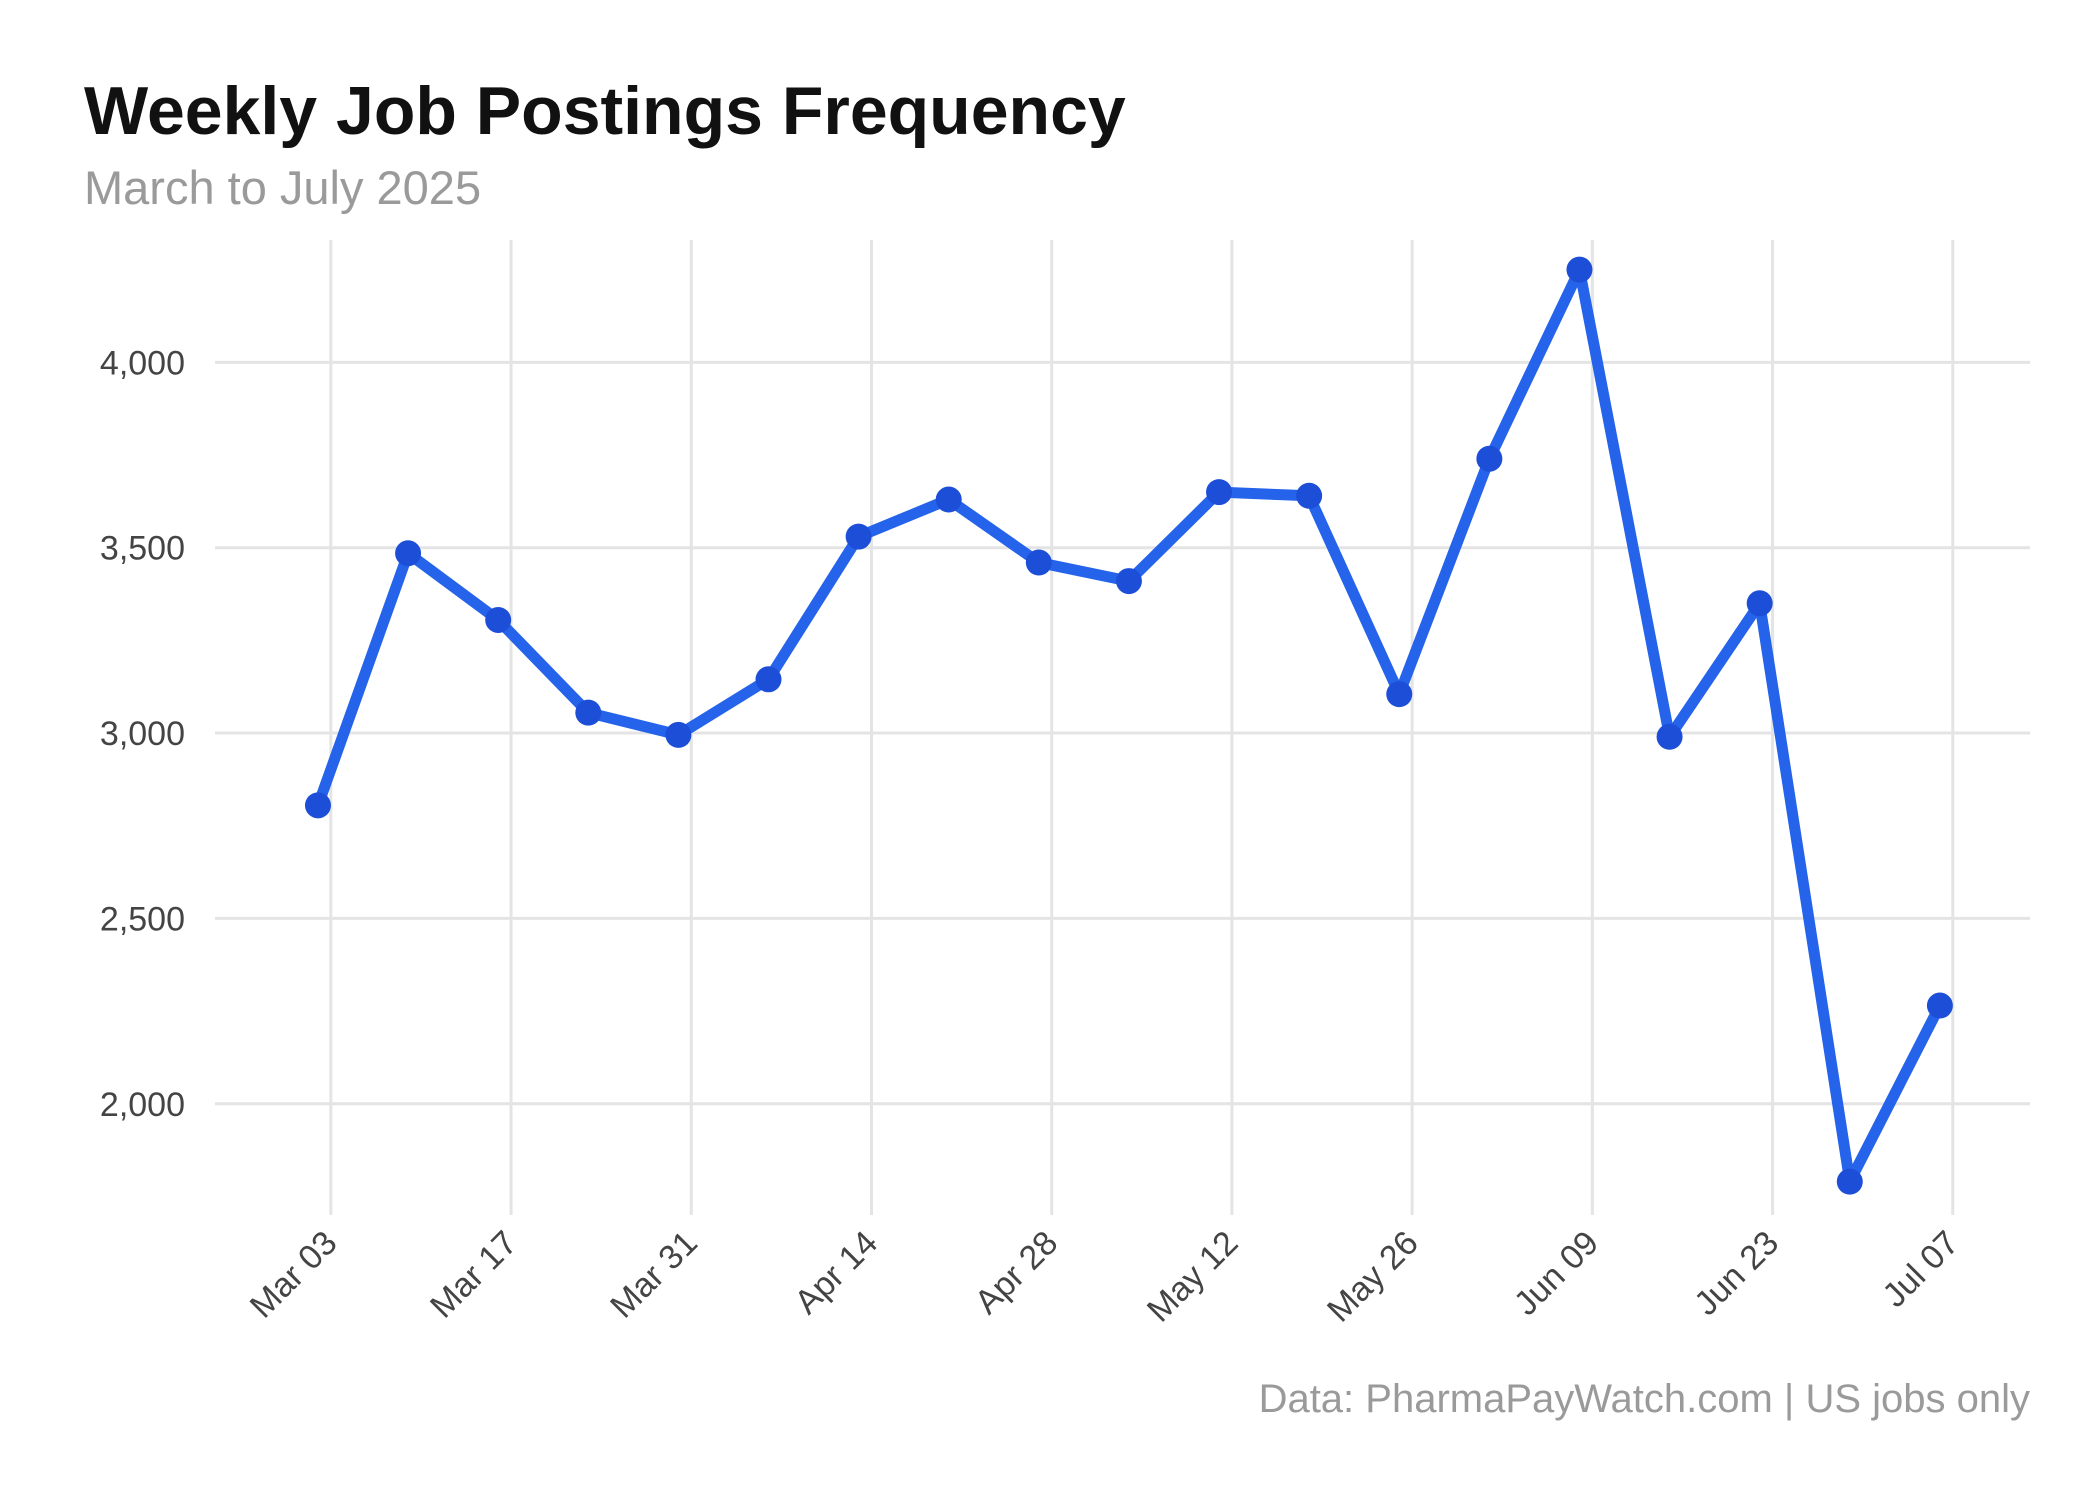  Describe the element at coordinates (474, 1275) in the screenshot. I see `x-tick-label: Mar 17` at that location.